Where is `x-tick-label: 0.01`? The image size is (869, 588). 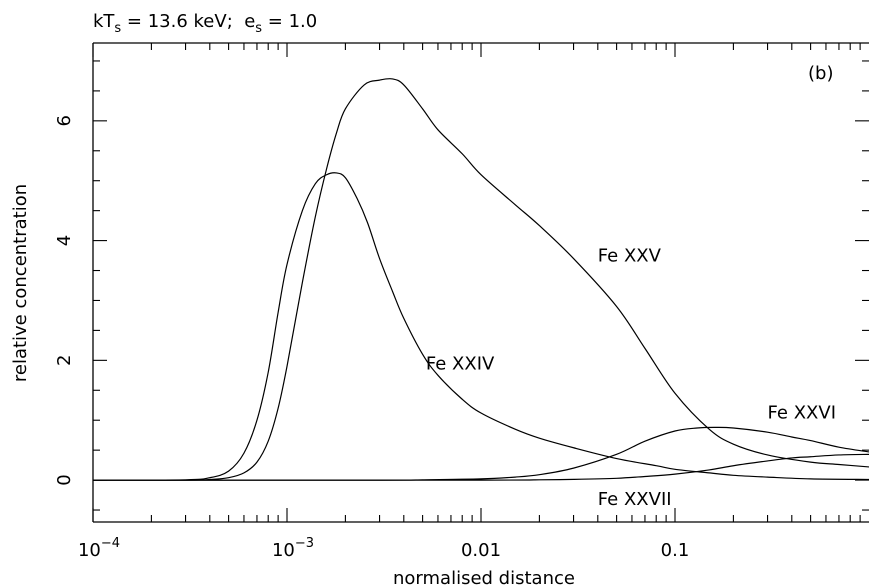
x-tick-label: 0.01 is located at coordinates (481, 550).